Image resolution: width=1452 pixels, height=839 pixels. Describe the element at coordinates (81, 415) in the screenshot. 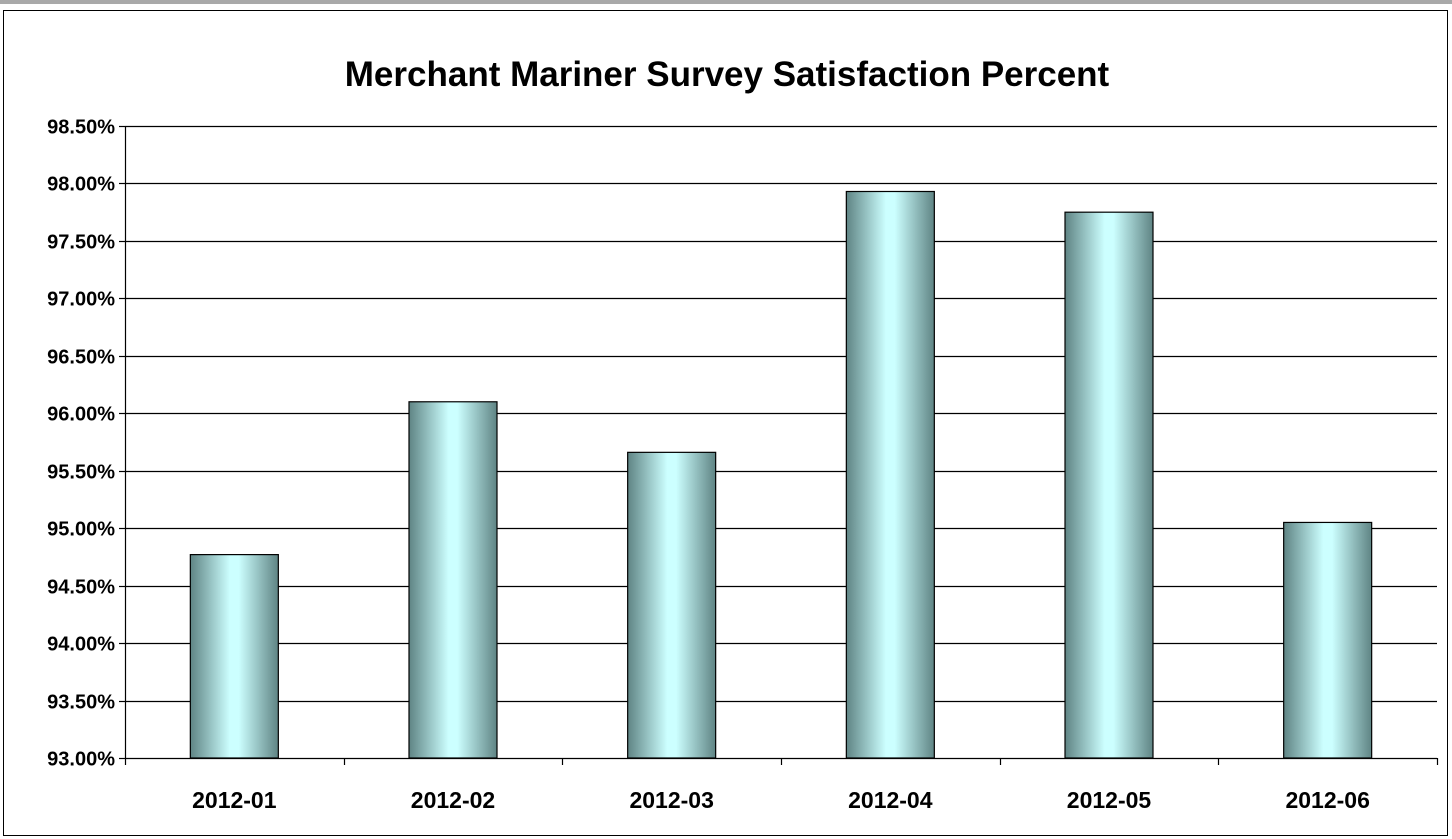

I see `y-tick-label: 96.00%` at that location.